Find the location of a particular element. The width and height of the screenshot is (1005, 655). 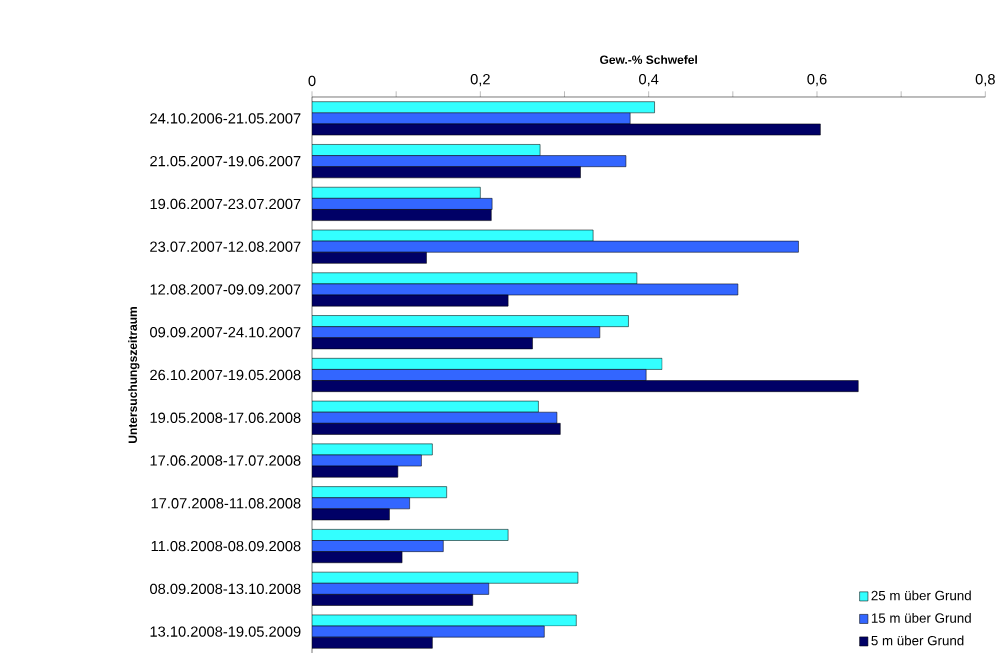

y-axis-title: Untersuchungszeitraum is located at coordinates (134, 375).